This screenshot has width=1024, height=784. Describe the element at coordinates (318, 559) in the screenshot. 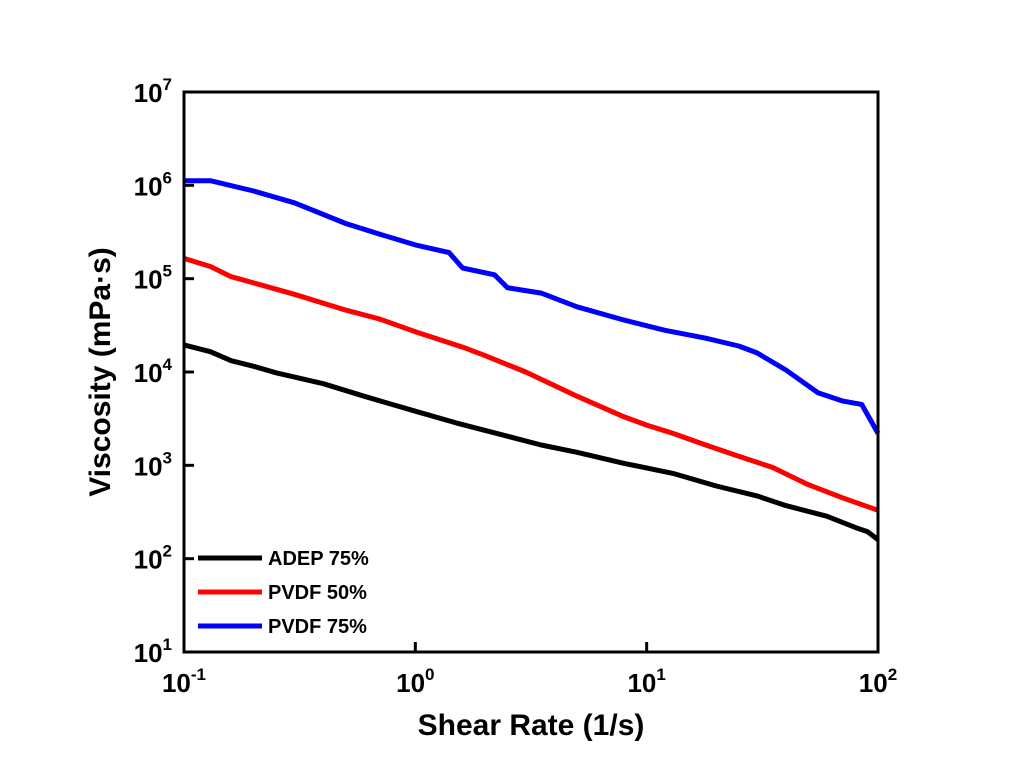

I see `legend-label-0: ADEP 75%` at that location.